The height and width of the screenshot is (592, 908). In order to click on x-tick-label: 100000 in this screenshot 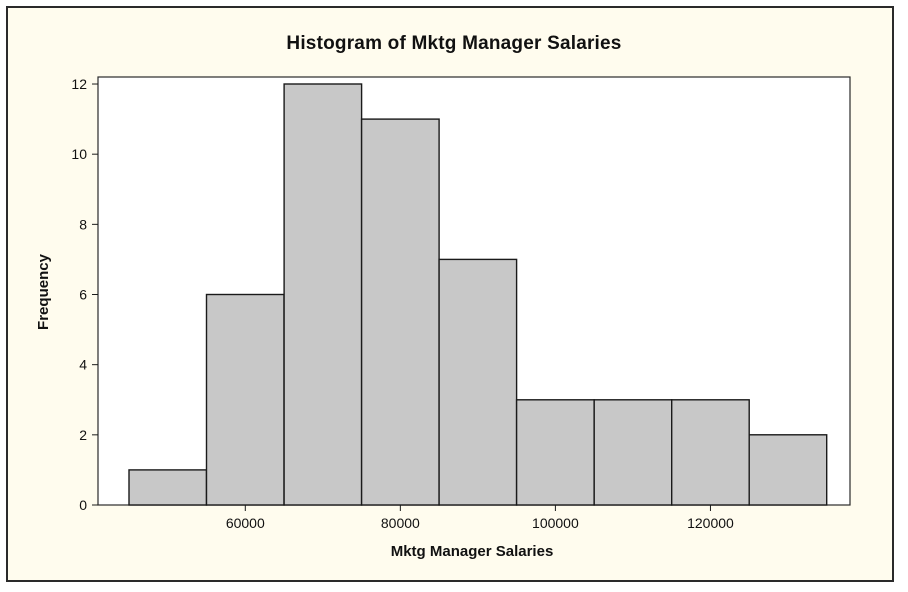, I will do `click(555, 523)`.